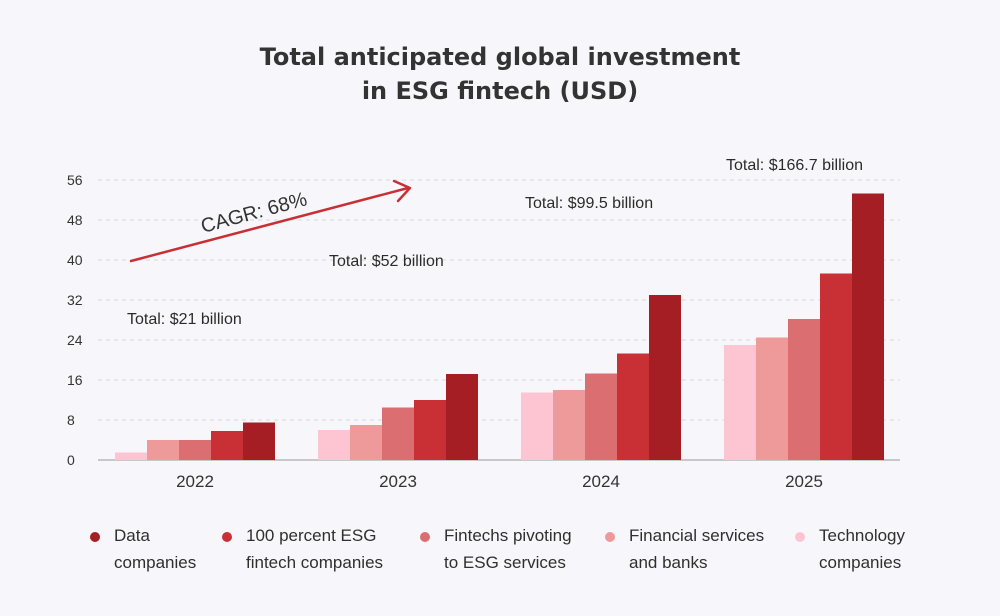 The width and height of the screenshot is (1000, 616). What do you see at coordinates (155, 549) in the screenshot?
I see `legend-label: Data companies` at bounding box center [155, 549].